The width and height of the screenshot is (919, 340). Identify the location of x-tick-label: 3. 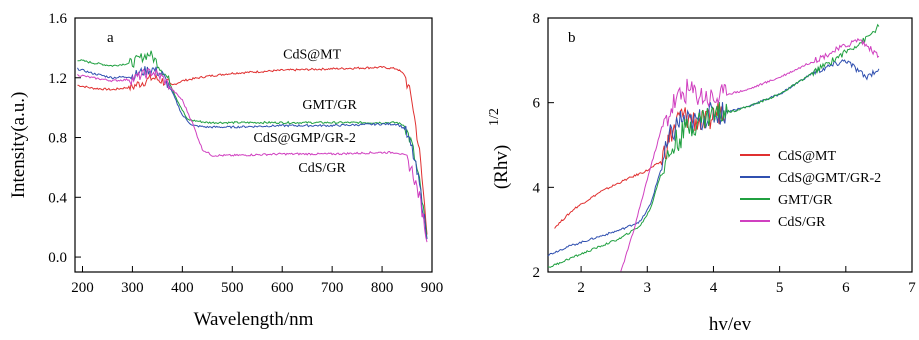
(648, 288).